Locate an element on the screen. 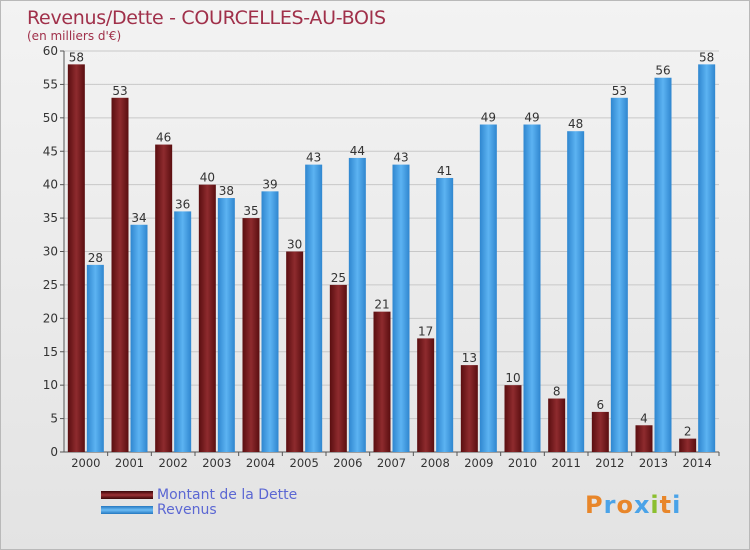  x-tick-label: 2002 is located at coordinates (173, 463).